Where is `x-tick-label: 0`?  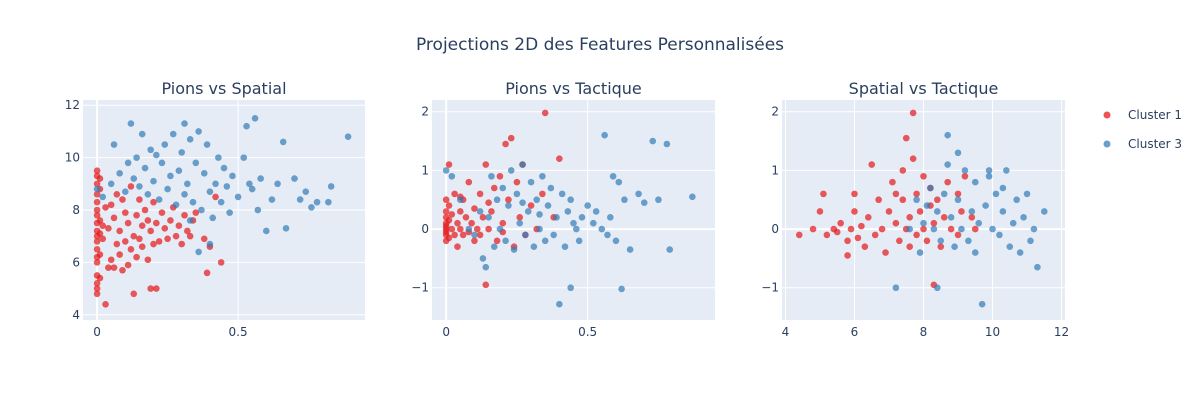
x-tick-label: 0 is located at coordinates (97, 332).